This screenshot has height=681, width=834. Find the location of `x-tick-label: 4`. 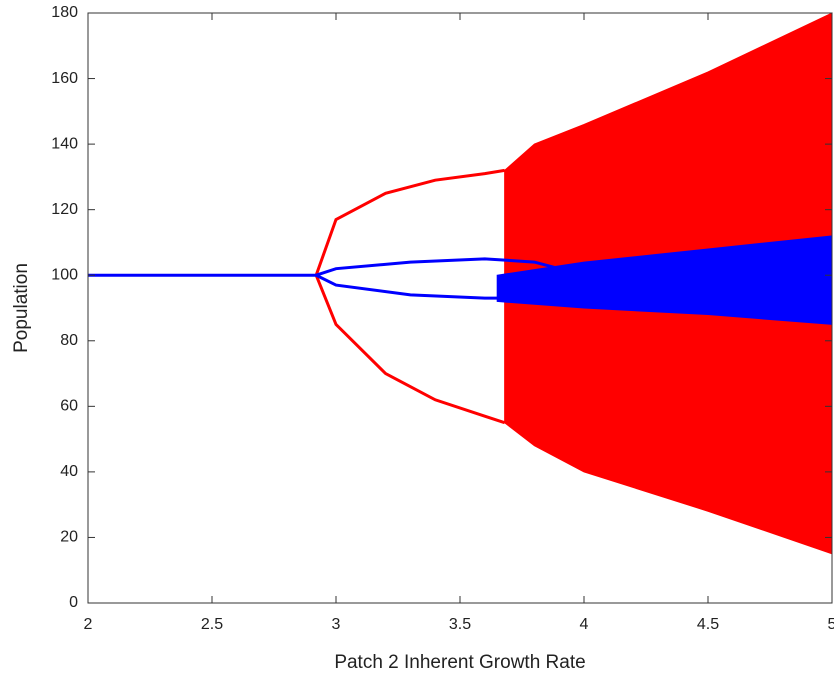

x-tick-label: 4 is located at coordinates (584, 624).